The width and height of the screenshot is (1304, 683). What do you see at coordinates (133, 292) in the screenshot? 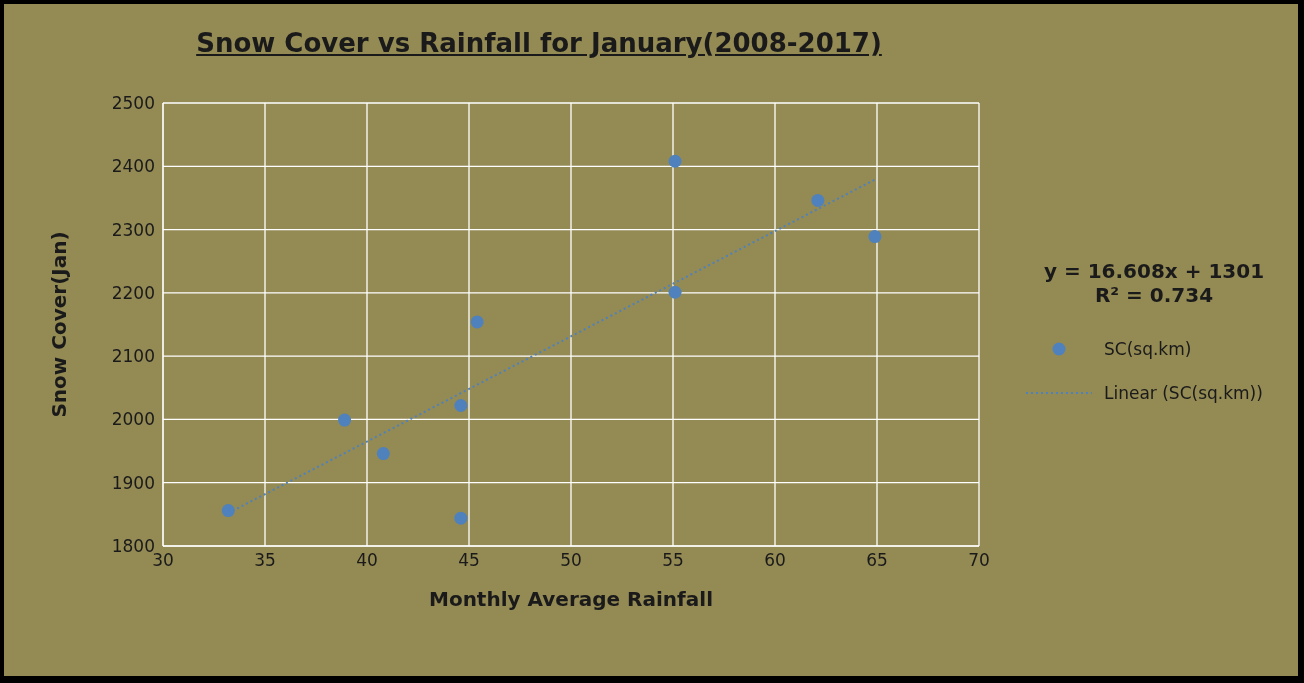
I see `y-tick-label: 2200` at bounding box center [133, 292].